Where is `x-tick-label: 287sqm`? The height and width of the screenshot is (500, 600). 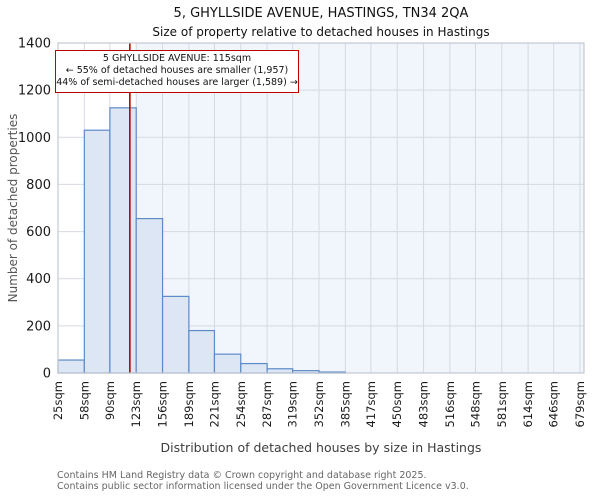
x-tick-label: 287sqm is located at coordinates (267, 404).